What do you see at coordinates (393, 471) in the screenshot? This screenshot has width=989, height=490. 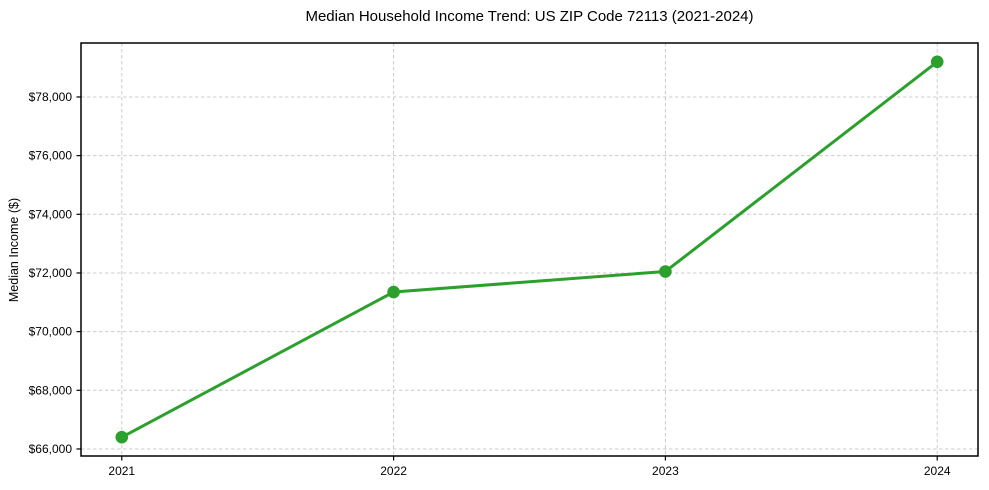 I see `x-tick-label: 2022` at bounding box center [393, 471].